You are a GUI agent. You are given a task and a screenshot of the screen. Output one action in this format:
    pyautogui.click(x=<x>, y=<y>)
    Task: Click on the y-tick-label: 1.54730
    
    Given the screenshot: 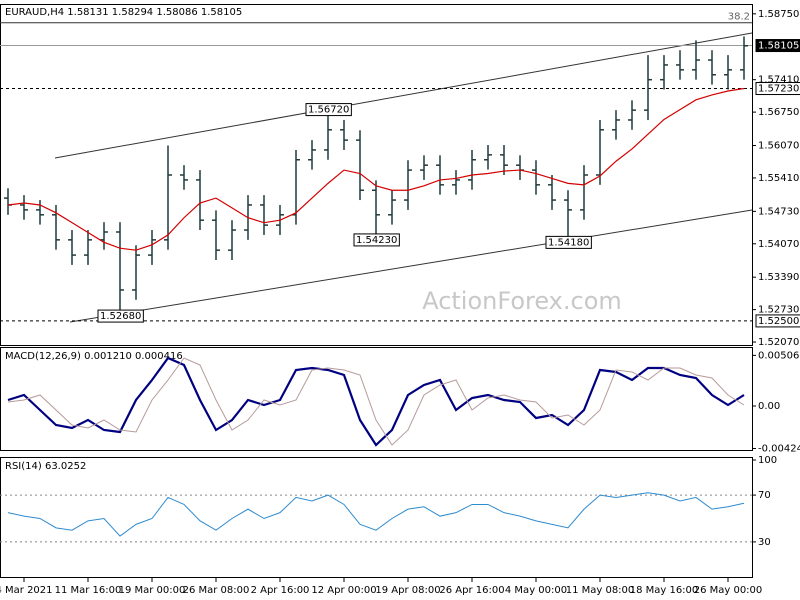 What is the action you would take?
    pyautogui.click(x=778, y=211)
    